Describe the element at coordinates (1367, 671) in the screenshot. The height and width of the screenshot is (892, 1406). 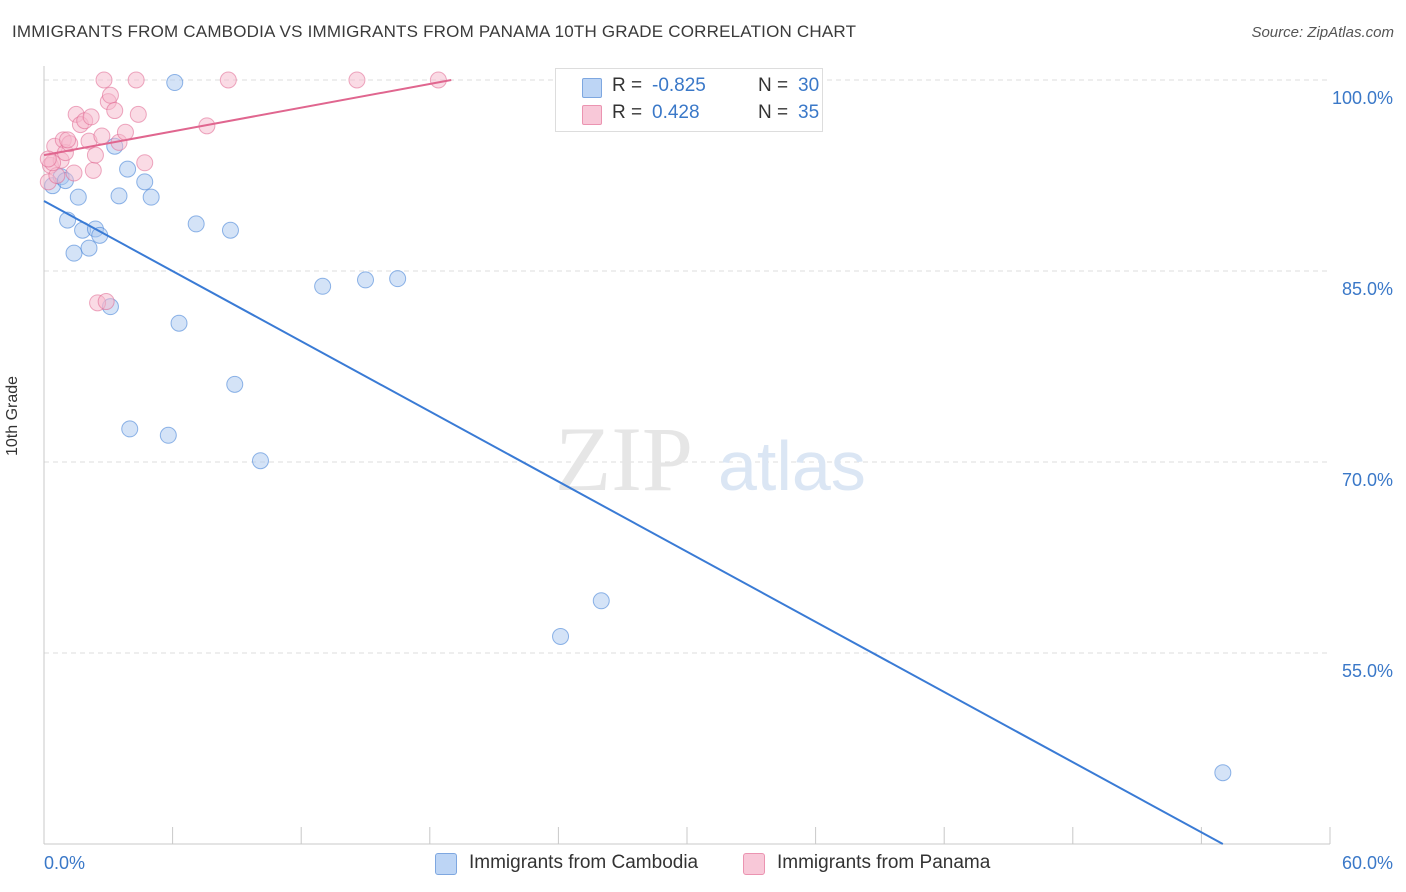
I see `y-tick-label: 55.0%` at that location.